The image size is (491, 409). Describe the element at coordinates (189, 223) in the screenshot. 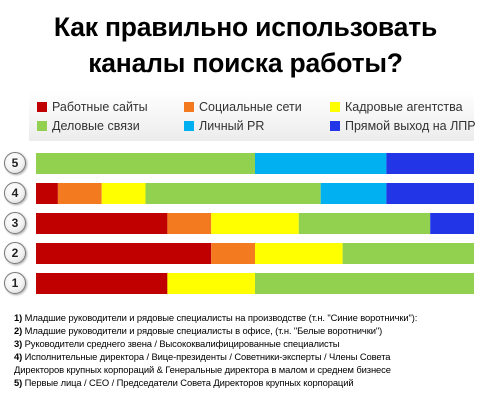

I see `bar-segment-3-social-networks` at that location.